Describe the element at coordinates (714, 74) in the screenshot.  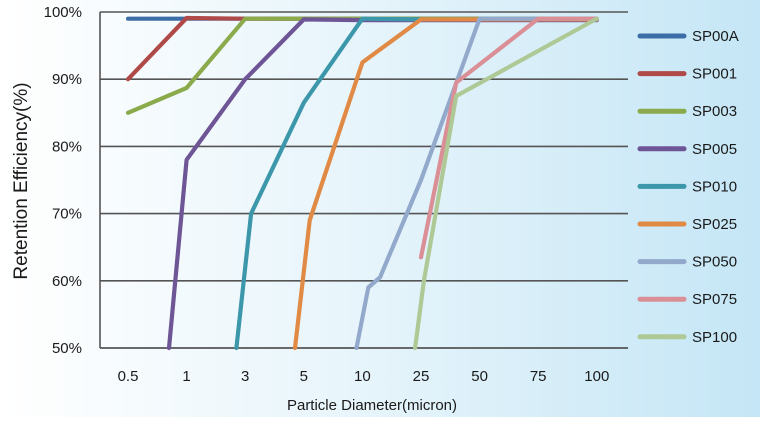
I see `legend-label-sp001: SP001` at that location.